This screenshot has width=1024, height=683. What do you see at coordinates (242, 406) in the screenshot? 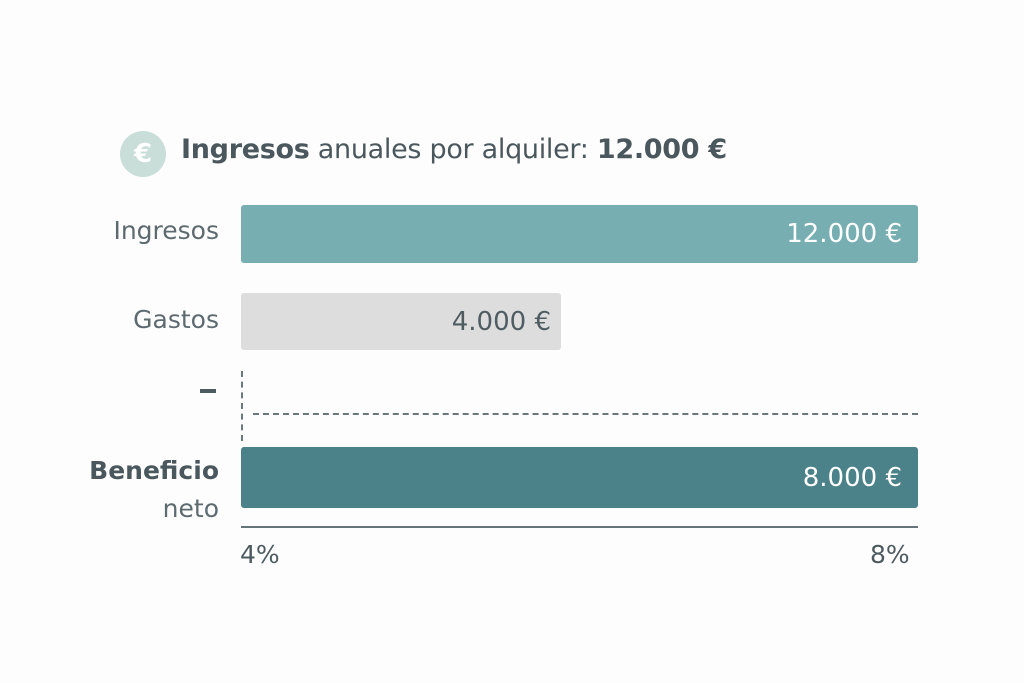
I see `vertical-dashed-divider` at bounding box center [242, 406].